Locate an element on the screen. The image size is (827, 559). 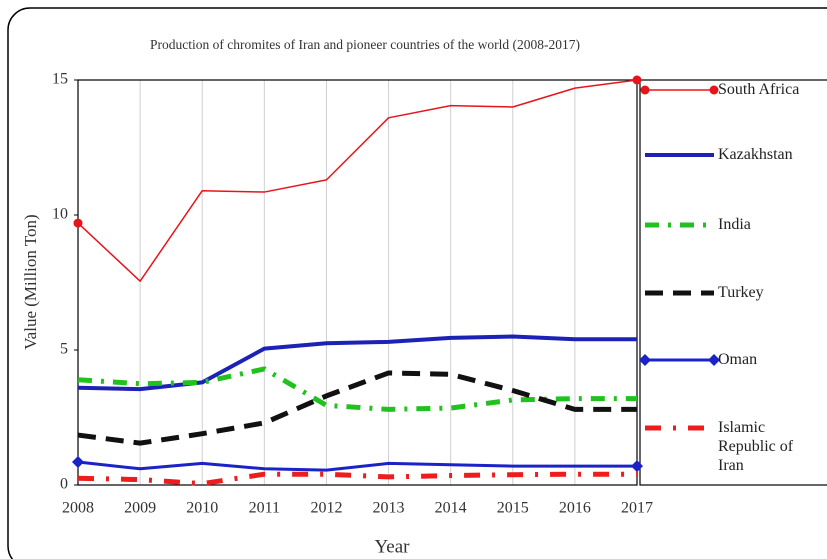
x-tick-label: 2011 is located at coordinates (264, 508).